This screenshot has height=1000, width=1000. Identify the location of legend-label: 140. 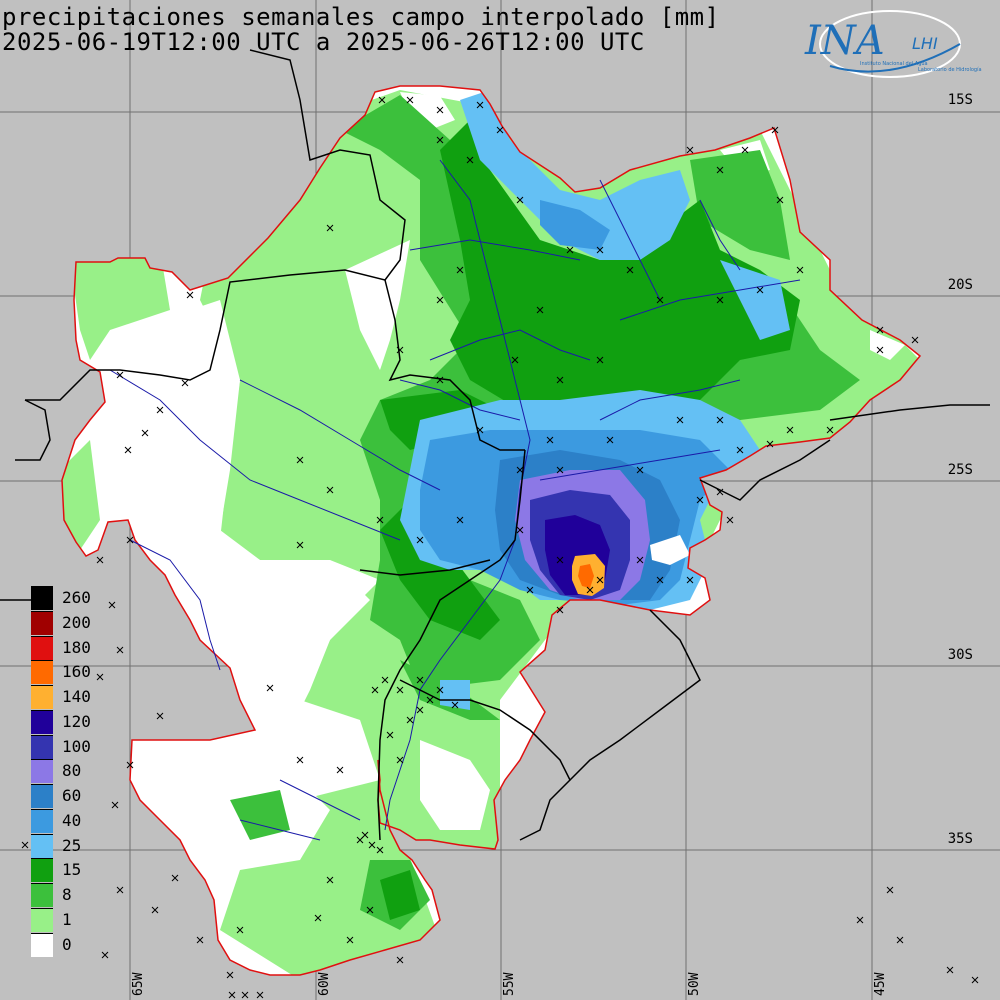
(76, 696).